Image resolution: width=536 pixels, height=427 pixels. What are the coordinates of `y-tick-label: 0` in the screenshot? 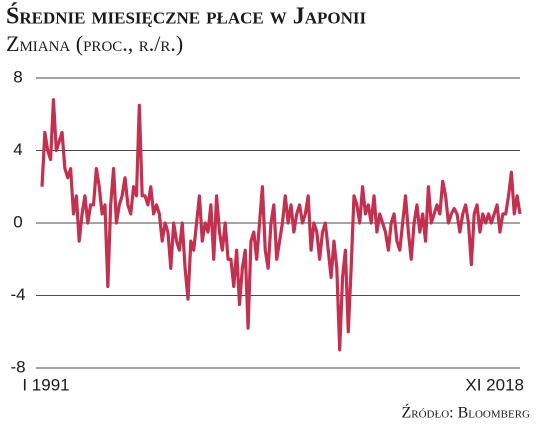 It's located at (17, 221).